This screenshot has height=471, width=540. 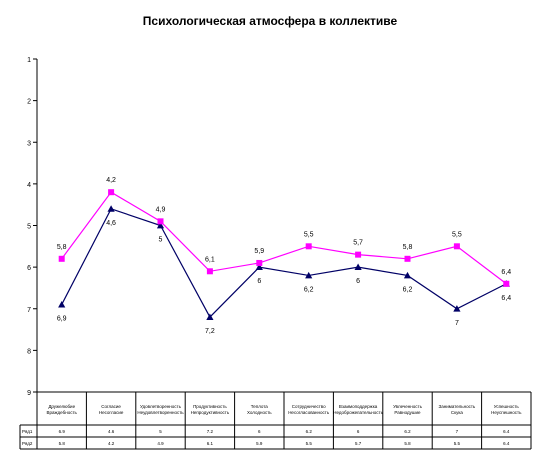 What do you see at coordinates (309, 412) in the screenshot?
I see `x-tick-label: Несогласованность` at bounding box center [309, 412].